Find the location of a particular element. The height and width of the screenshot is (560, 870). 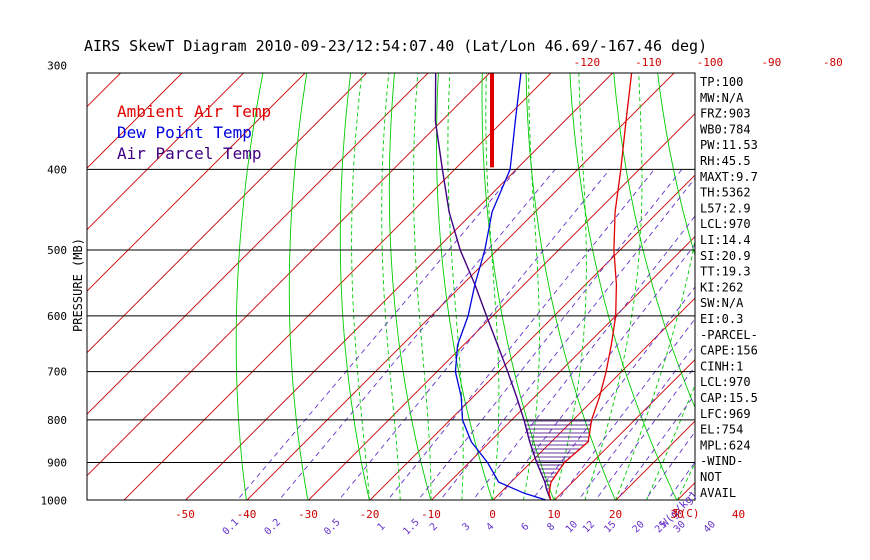

cape-hatch-area is located at coordinates (558, 459).